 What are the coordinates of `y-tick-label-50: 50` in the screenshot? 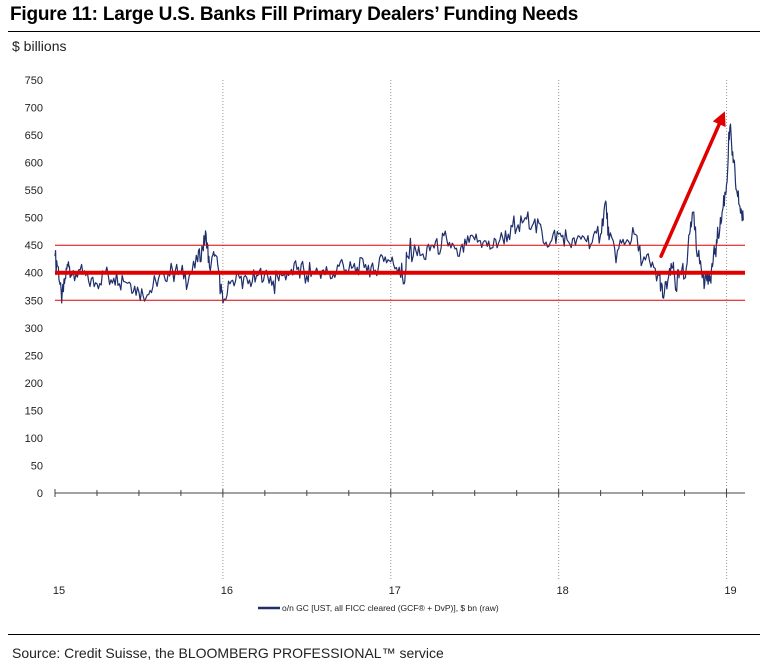 It's located at (37, 466).